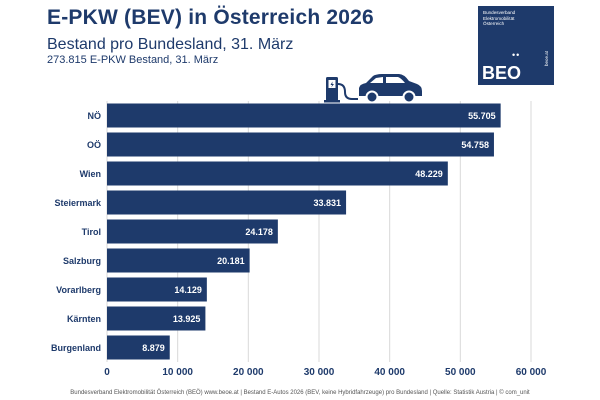  I want to click on x-tick-label: 40 000, so click(389, 372).